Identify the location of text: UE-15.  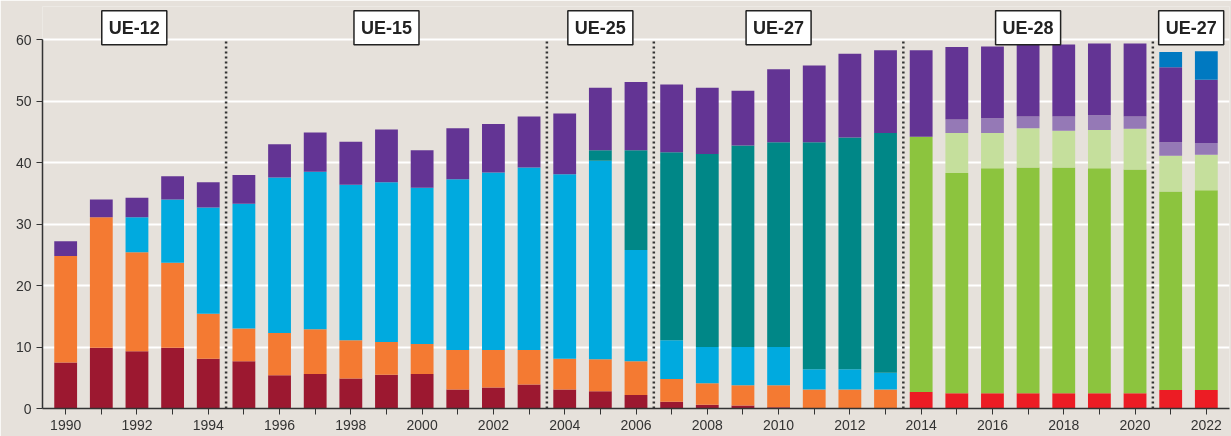
(386, 27).